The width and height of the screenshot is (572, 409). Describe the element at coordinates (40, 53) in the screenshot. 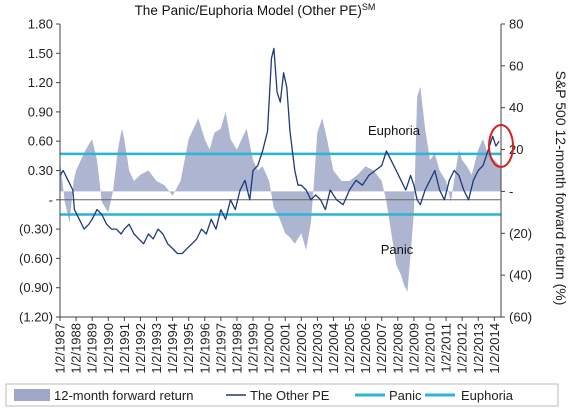

I see `left-tick-label: 1.50` at that location.